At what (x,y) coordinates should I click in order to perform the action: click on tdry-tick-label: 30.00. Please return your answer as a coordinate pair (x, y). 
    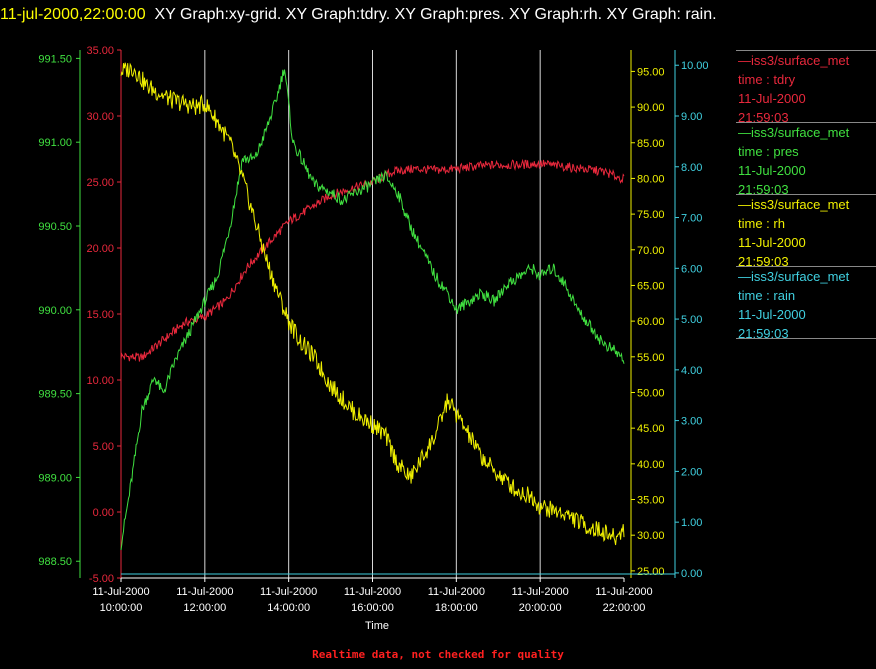
    Looking at the image, I should click on (100, 117).